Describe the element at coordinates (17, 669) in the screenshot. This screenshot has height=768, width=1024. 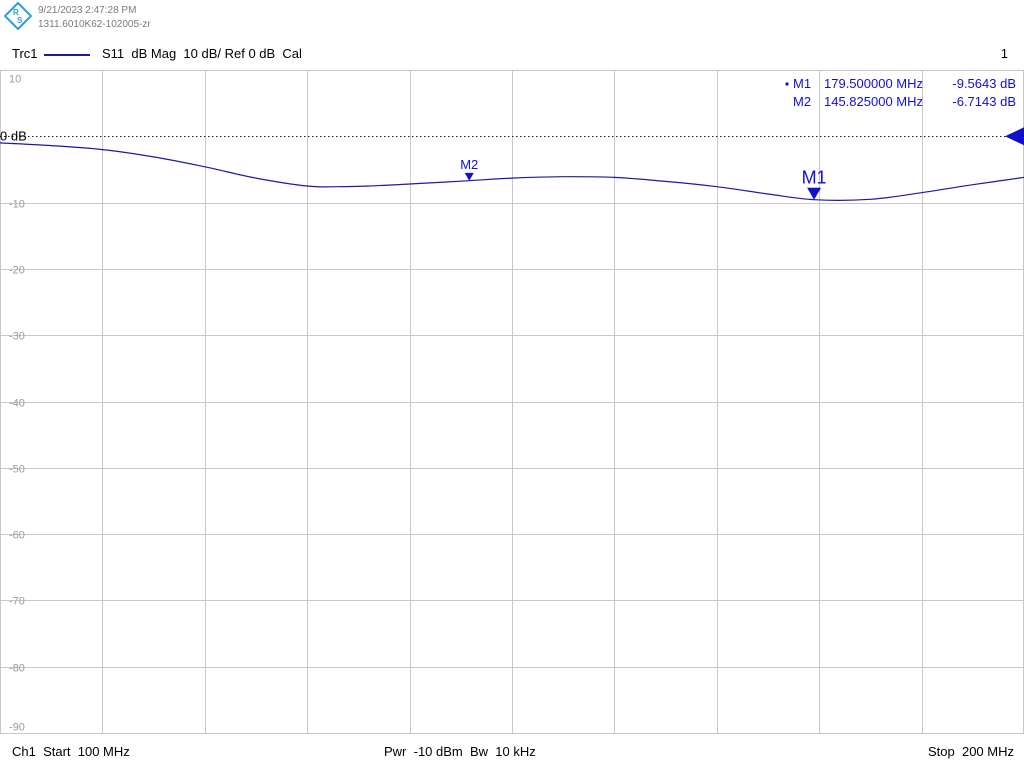
I see `y-tick-label: -80` at that location.